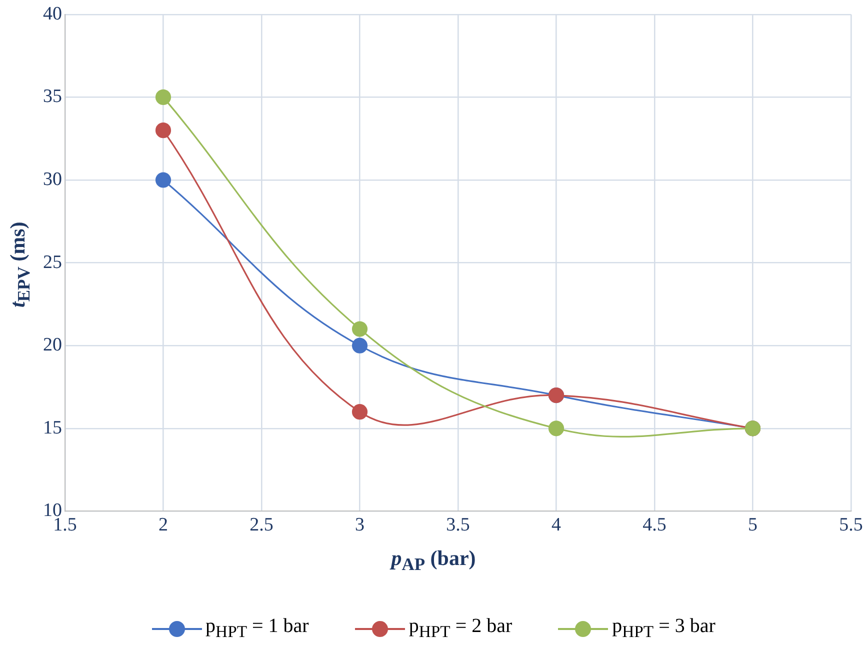 The image size is (867, 648). Describe the element at coordinates (432, 561) in the screenshot. I see `x-axis-title: p$_{AP}$ (bar)` at that location.